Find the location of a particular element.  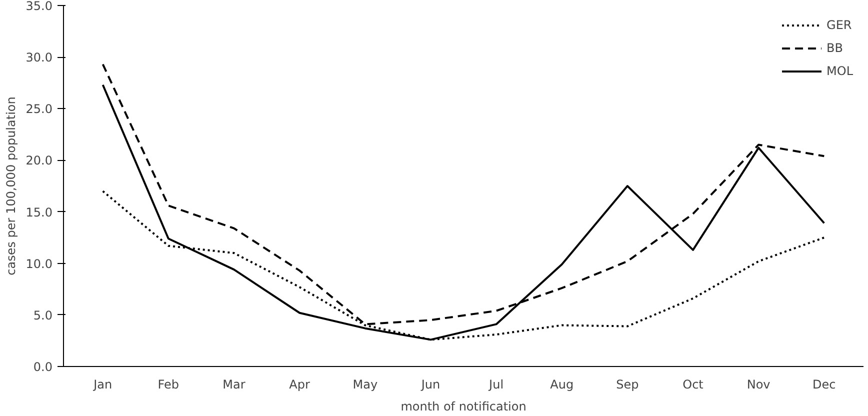

legend-label: MOL is located at coordinates (839, 71).